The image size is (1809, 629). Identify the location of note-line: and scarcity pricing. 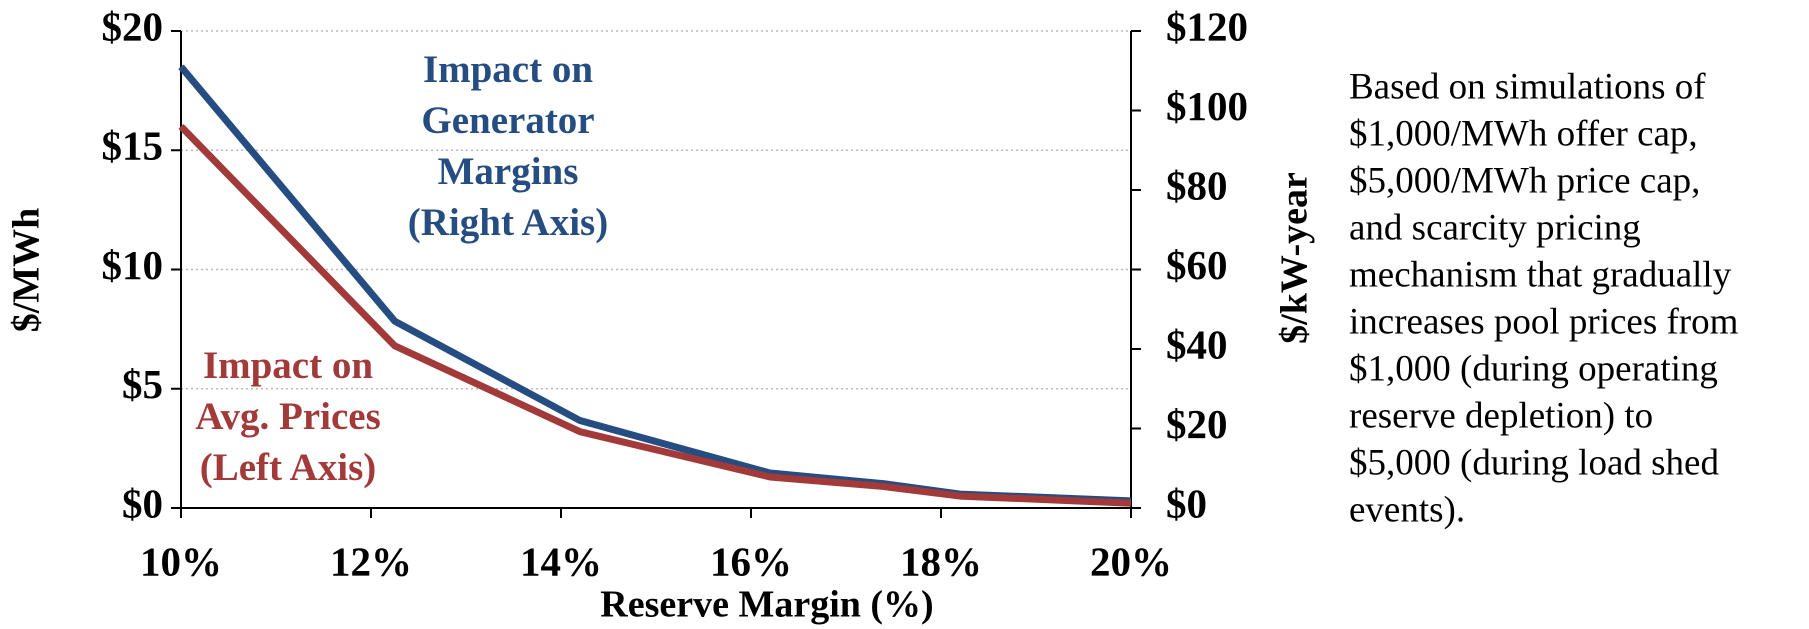
(1495, 227).